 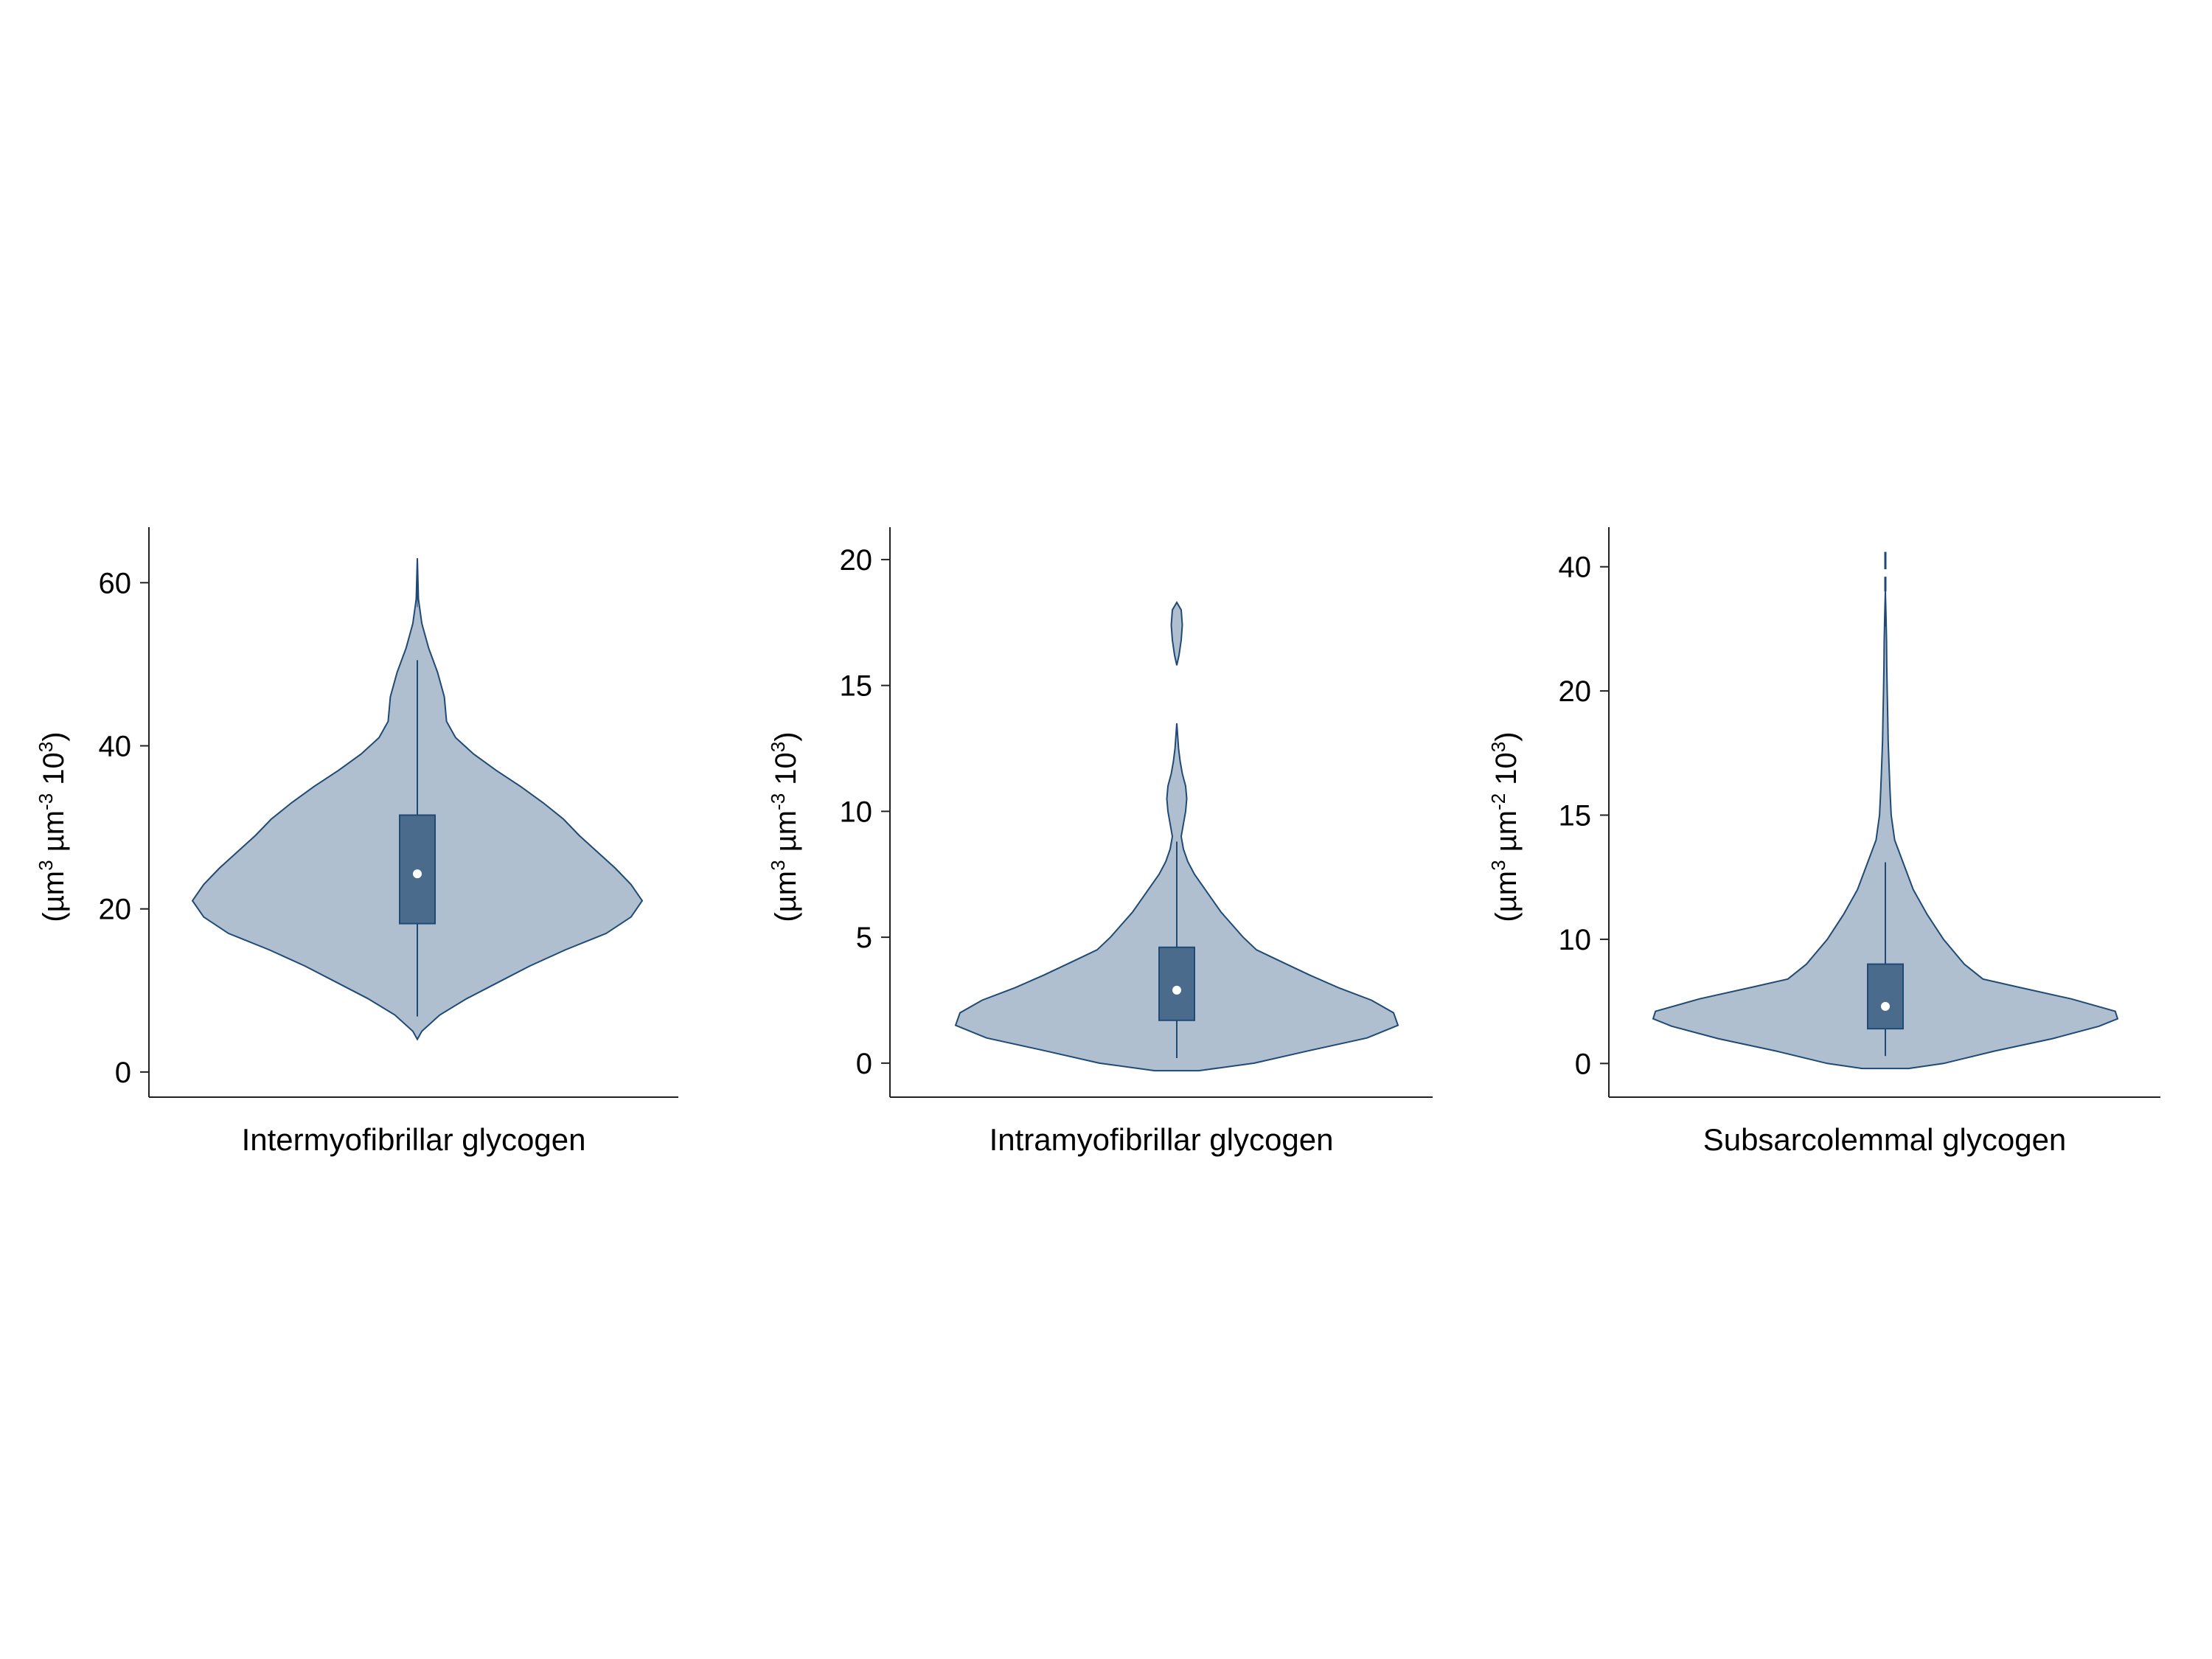 I want to click on violin-body, so click(x=1885, y=830).